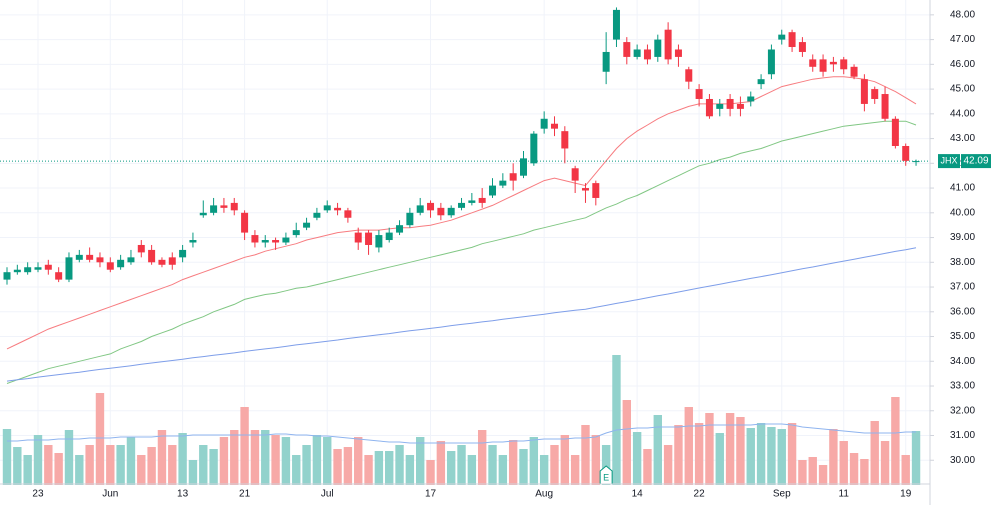 This screenshot has width=1000, height=505. Describe the element at coordinates (948, 160) in the screenshot. I see `symbol-label: JHX` at that location.